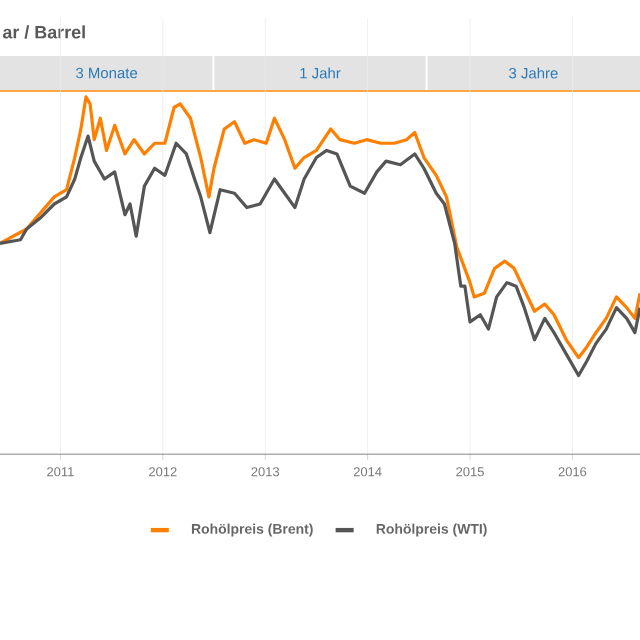  I want to click on chart-title: ar / Barrel, so click(43, 32).